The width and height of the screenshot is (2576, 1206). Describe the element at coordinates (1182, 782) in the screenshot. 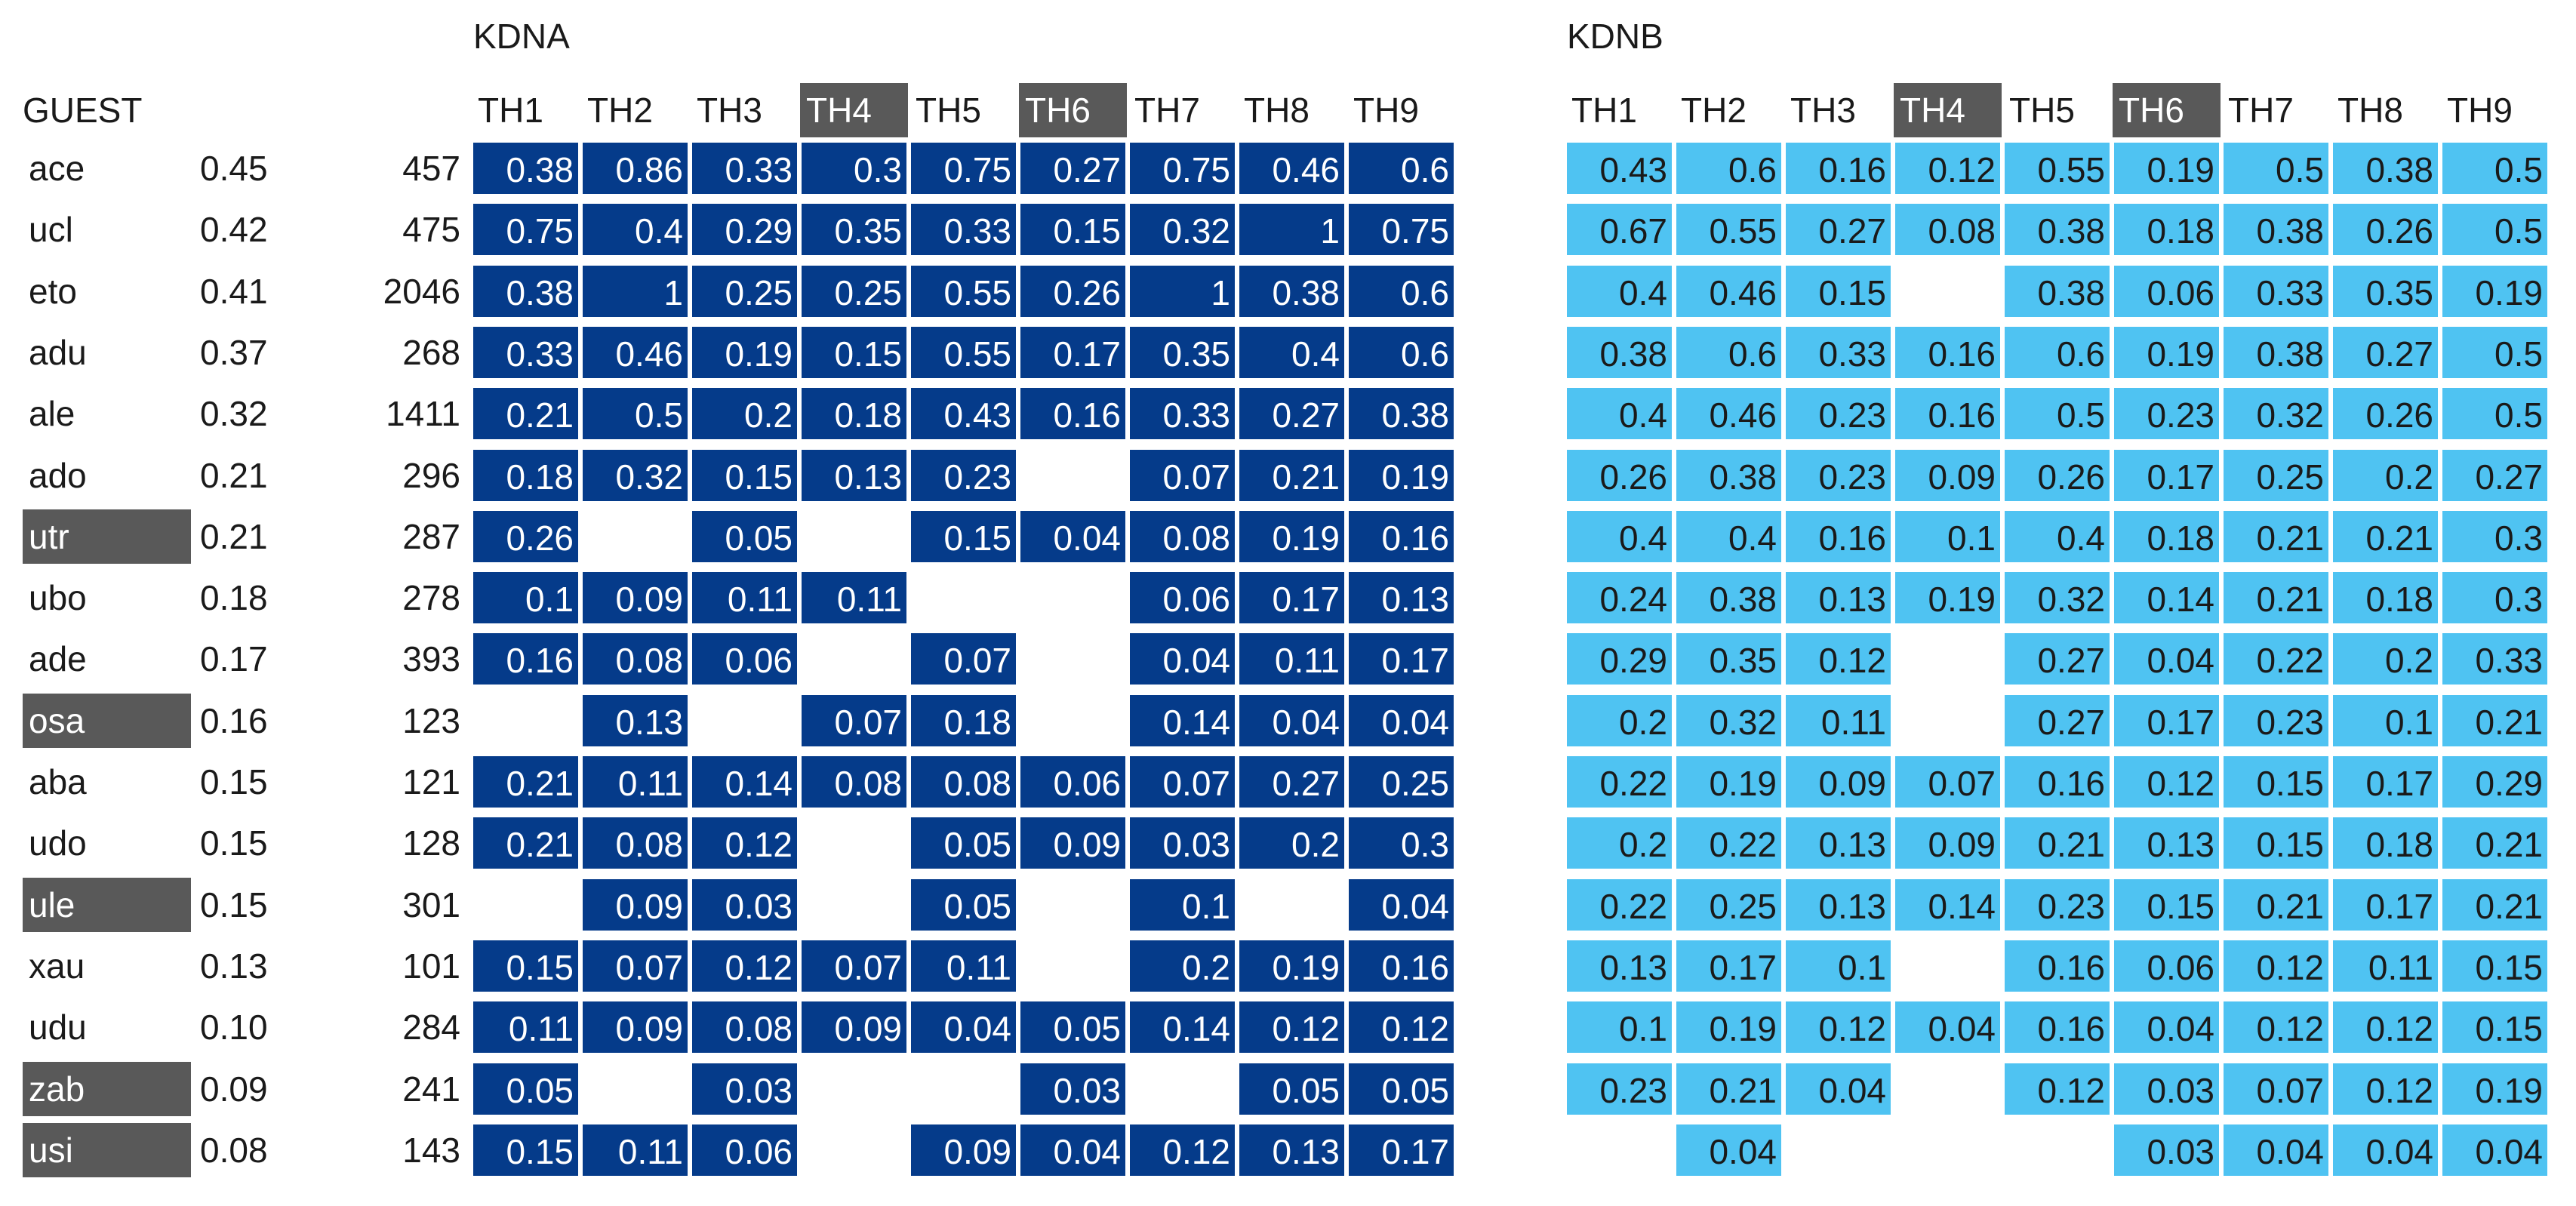

I see `heatmap-cell: 0.07` at that location.